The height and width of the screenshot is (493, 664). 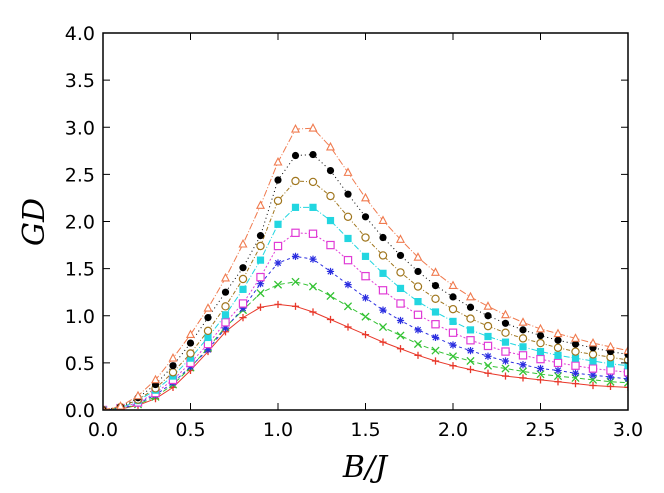 I want to click on x-tick-label: 2.0, so click(x=453, y=430).